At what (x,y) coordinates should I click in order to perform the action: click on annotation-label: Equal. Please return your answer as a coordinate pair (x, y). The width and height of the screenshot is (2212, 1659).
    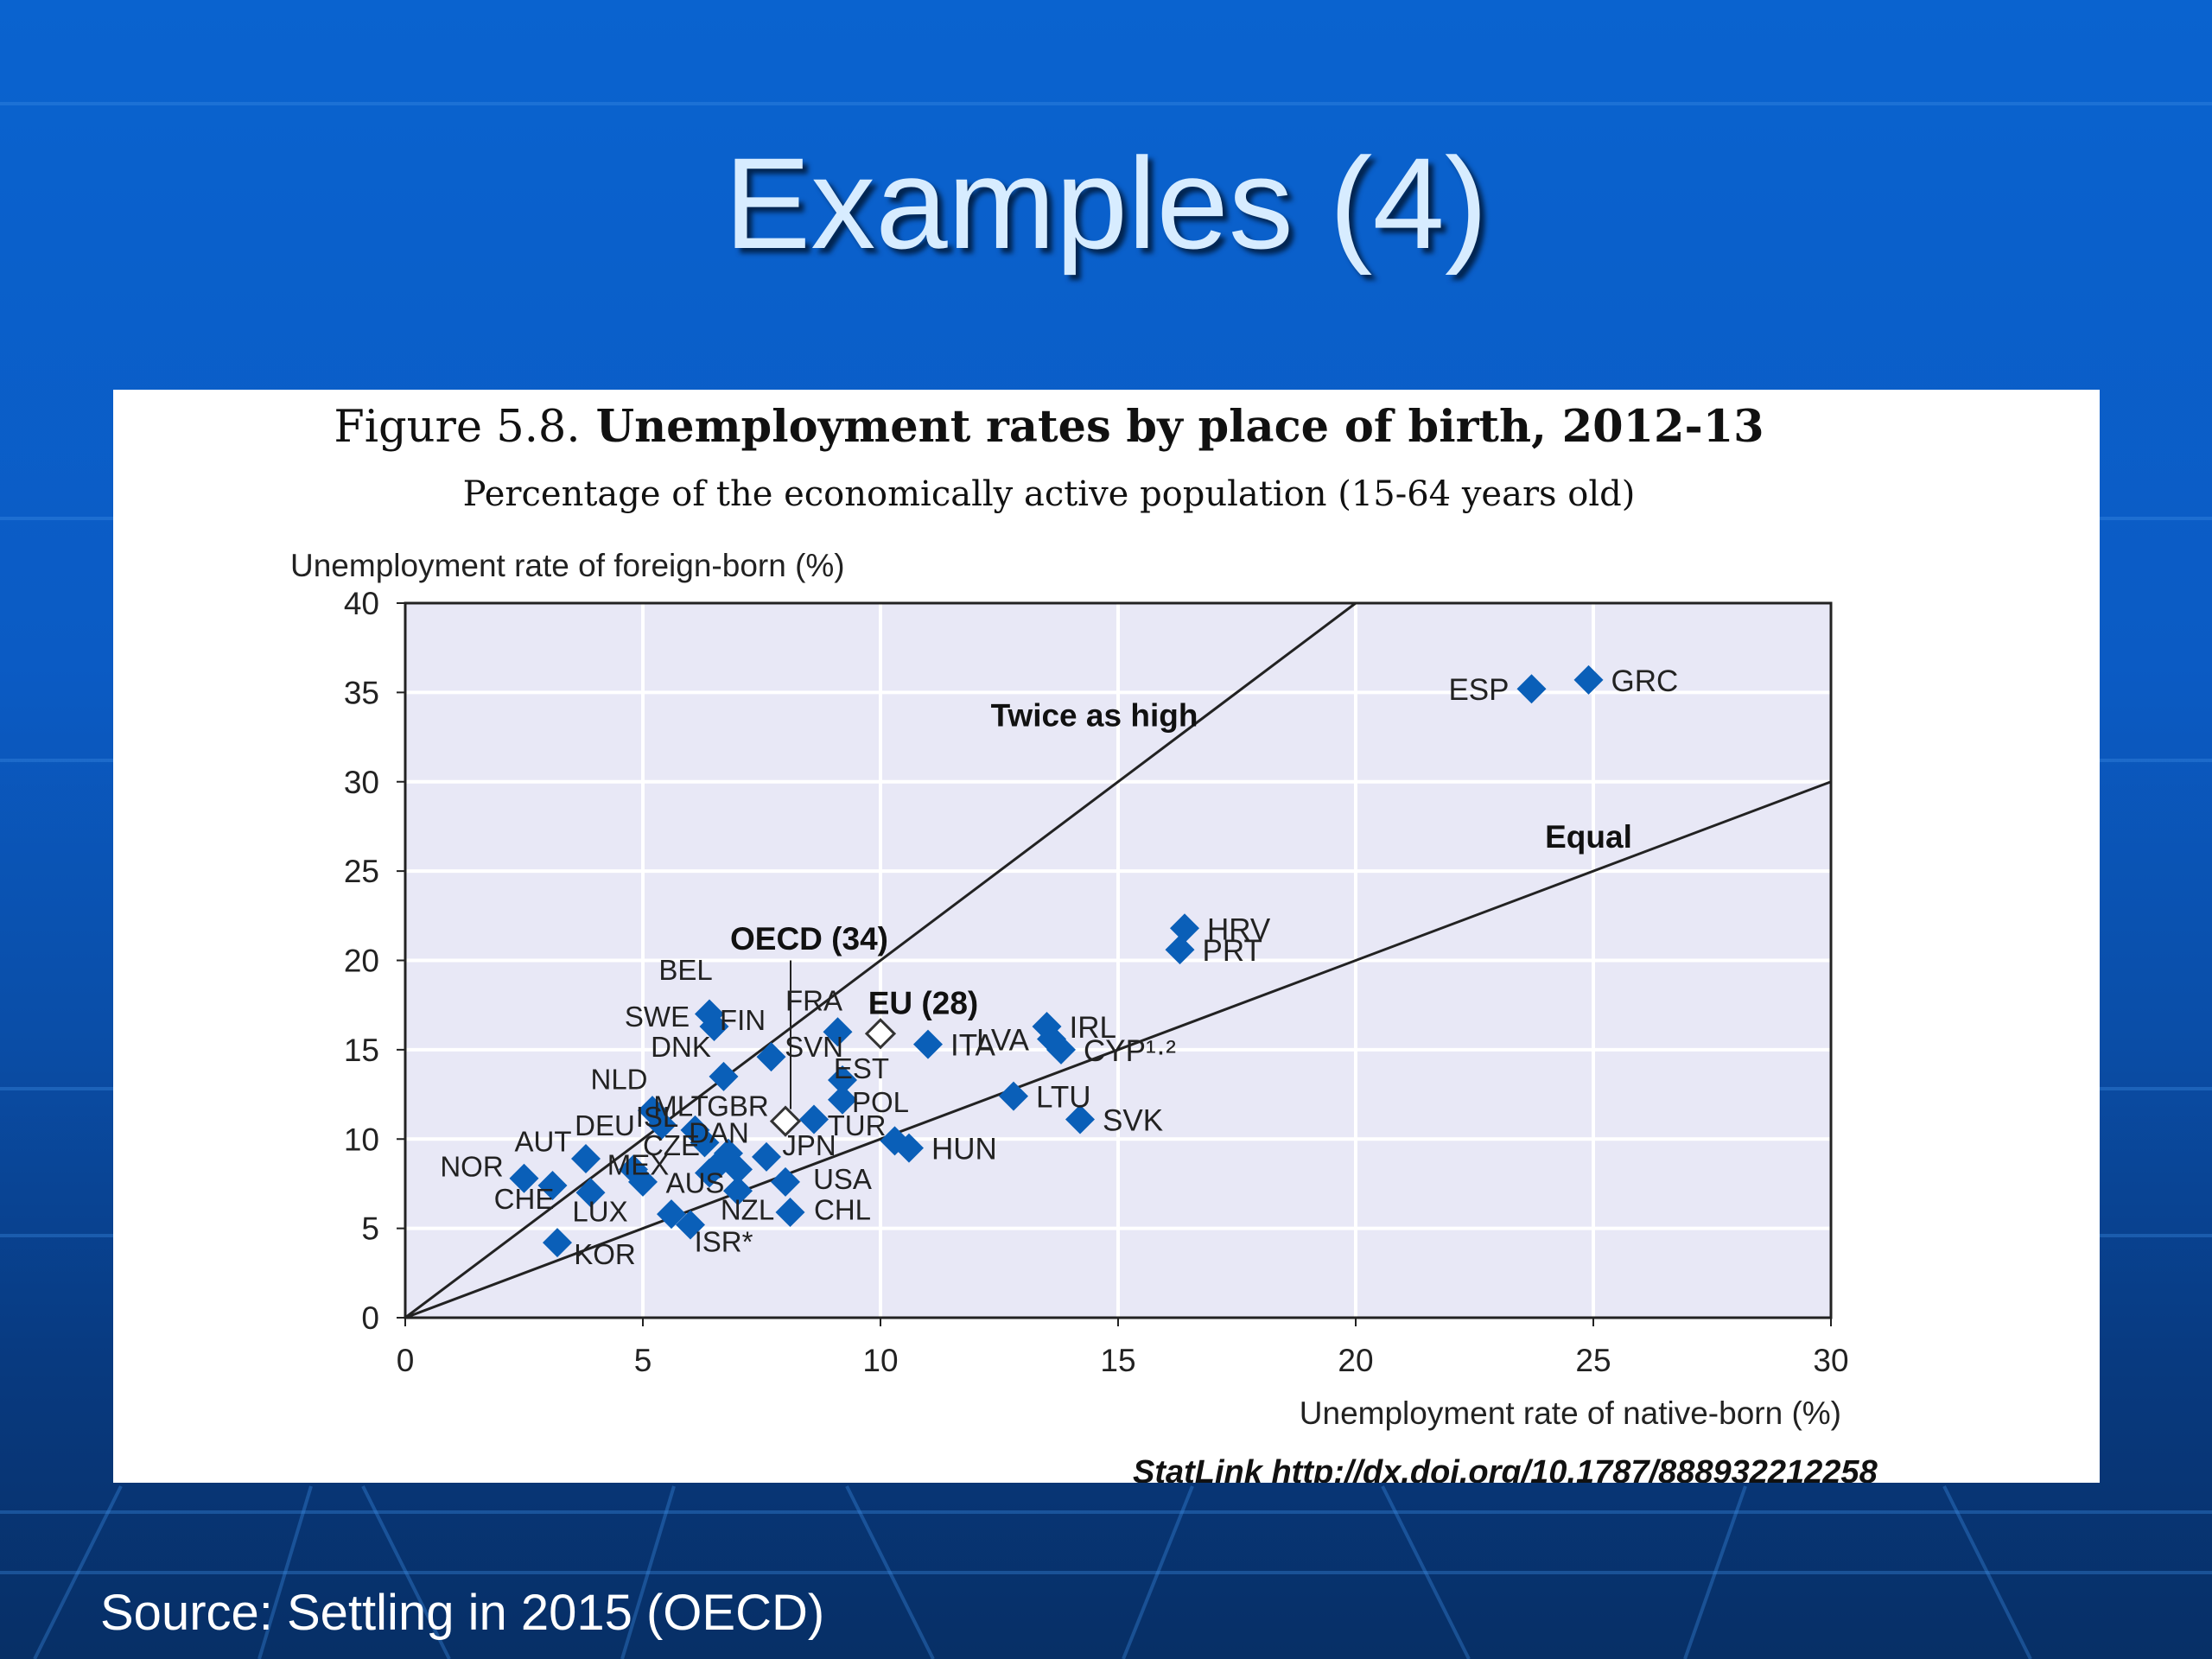
    Looking at the image, I should click on (1588, 837).